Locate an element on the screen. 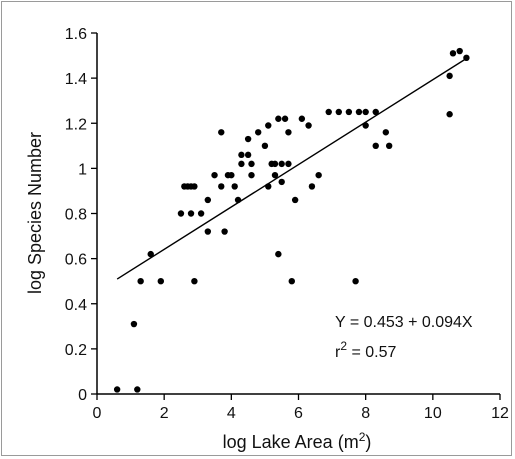 The image size is (515, 459). x-tick-label: 4 is located at coordinates (231, 413).